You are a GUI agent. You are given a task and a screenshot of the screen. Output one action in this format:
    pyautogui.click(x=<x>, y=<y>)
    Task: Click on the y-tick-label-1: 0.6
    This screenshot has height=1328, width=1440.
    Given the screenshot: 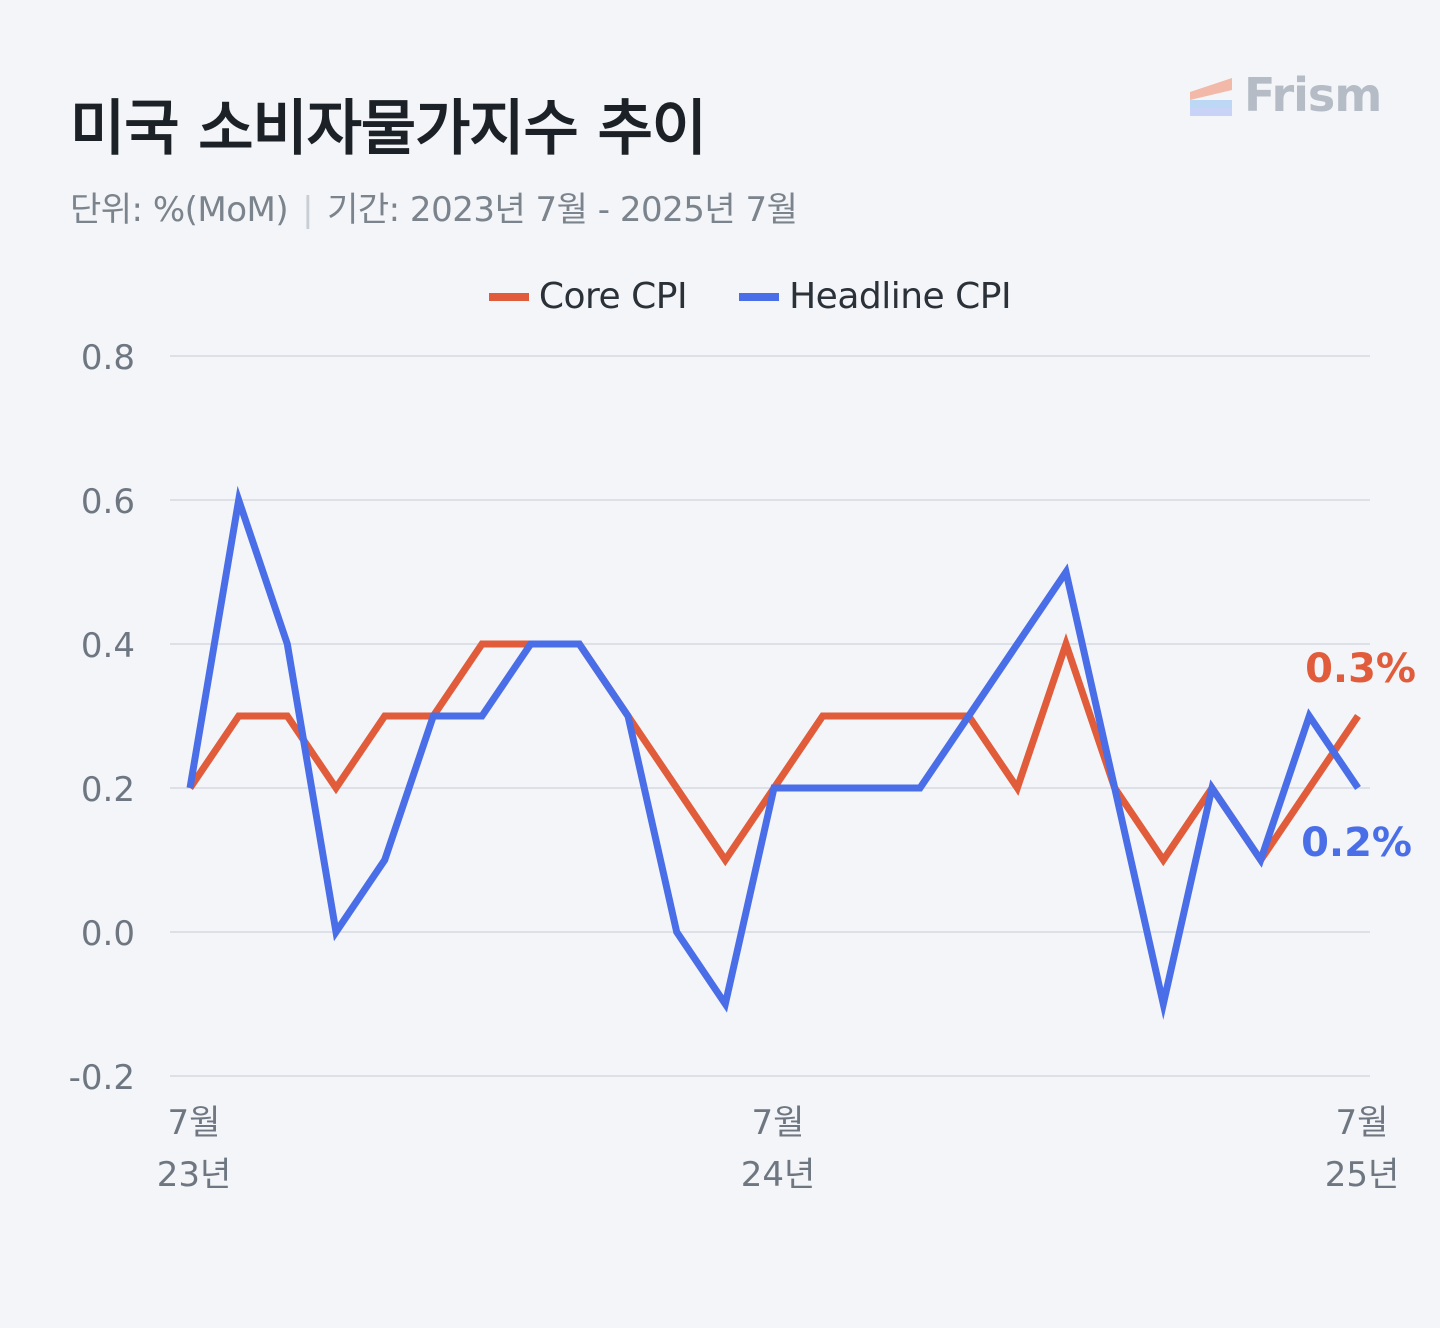 What is the action you would take?
    pyautogui.click(x=108, y=502)
    